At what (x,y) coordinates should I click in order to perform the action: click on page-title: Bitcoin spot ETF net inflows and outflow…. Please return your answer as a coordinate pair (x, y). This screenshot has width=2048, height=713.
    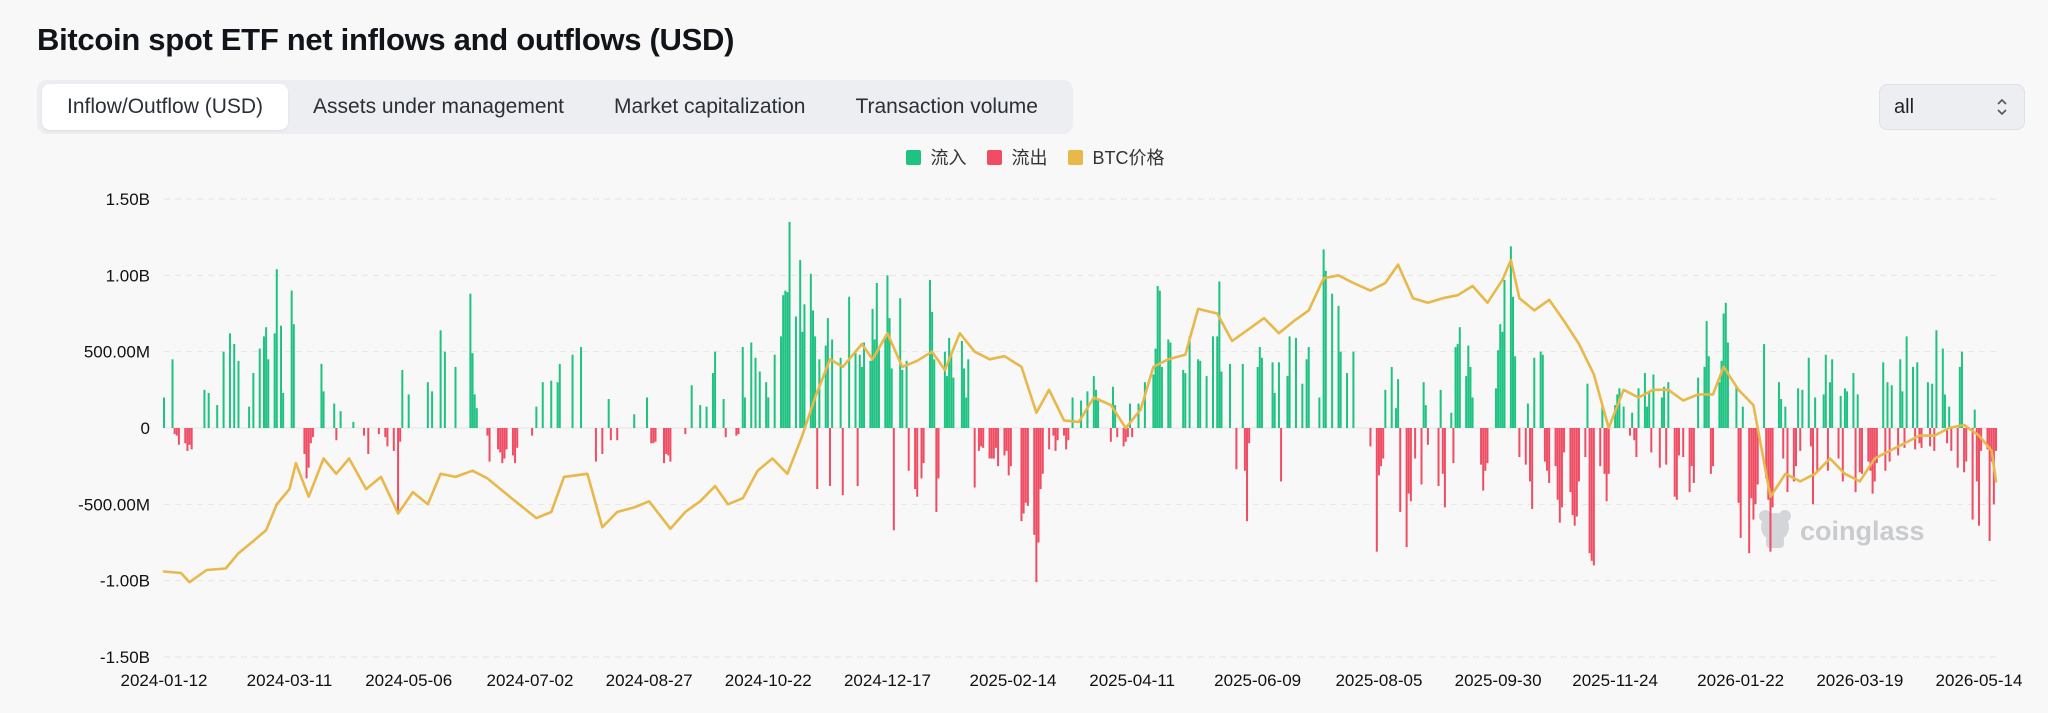
    Looking at the image, I should click on (386, 39).